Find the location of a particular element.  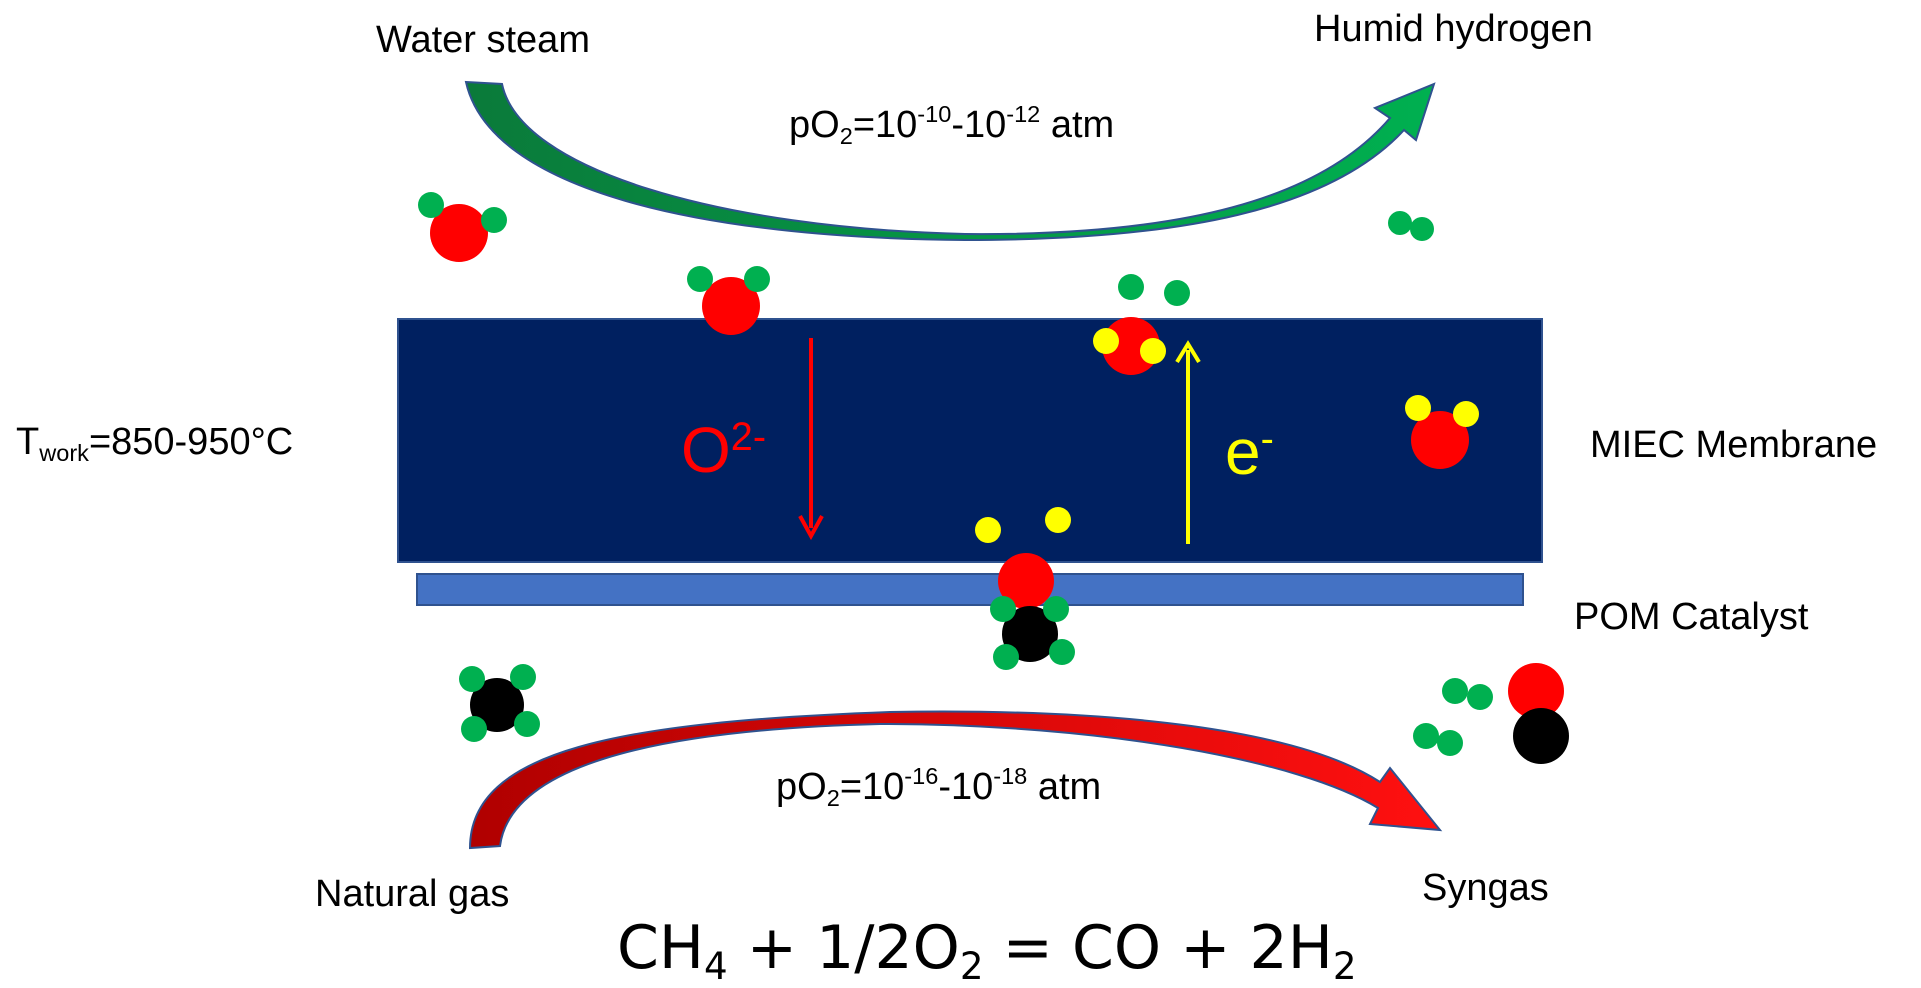

carbon-monoxide-molecule is located at coordinates (1538, 713).